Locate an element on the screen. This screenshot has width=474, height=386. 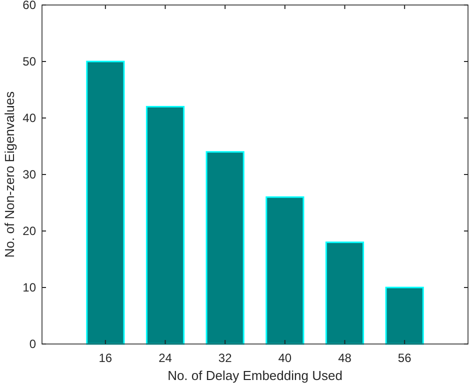
x-tick-label: 48 is located at coordinates (345, 358).